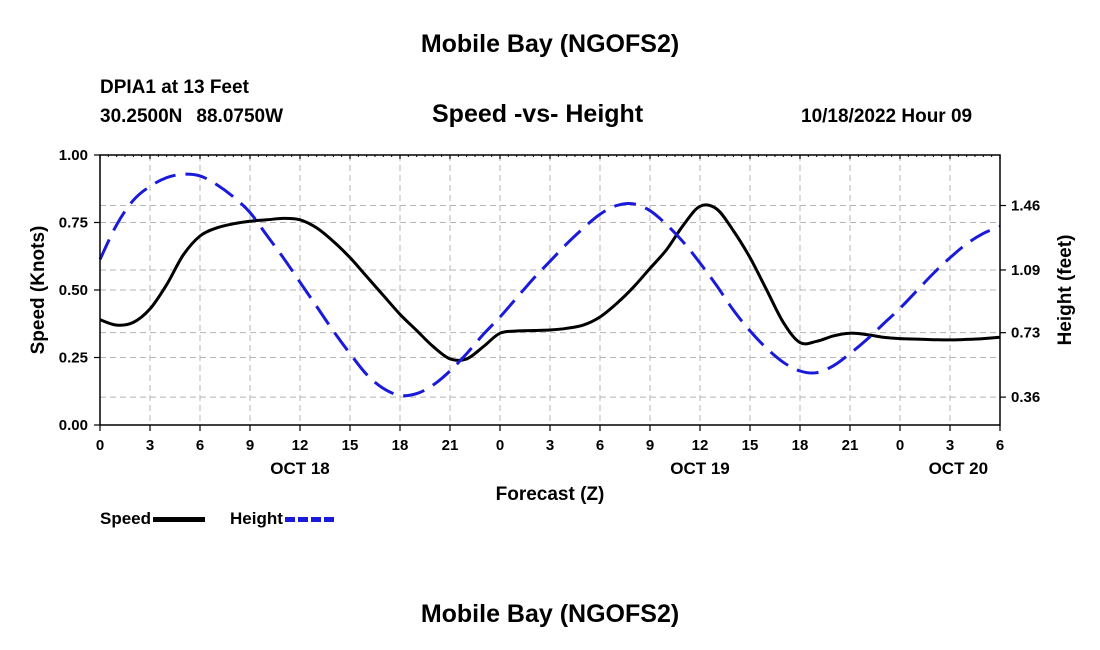 The width and height of the screenshot is (1100, 650). What do you see at coordinates (73, 155) in the screenshot?
I see `y-tick-label-left: 1.00` at bounding box center [73, 155].